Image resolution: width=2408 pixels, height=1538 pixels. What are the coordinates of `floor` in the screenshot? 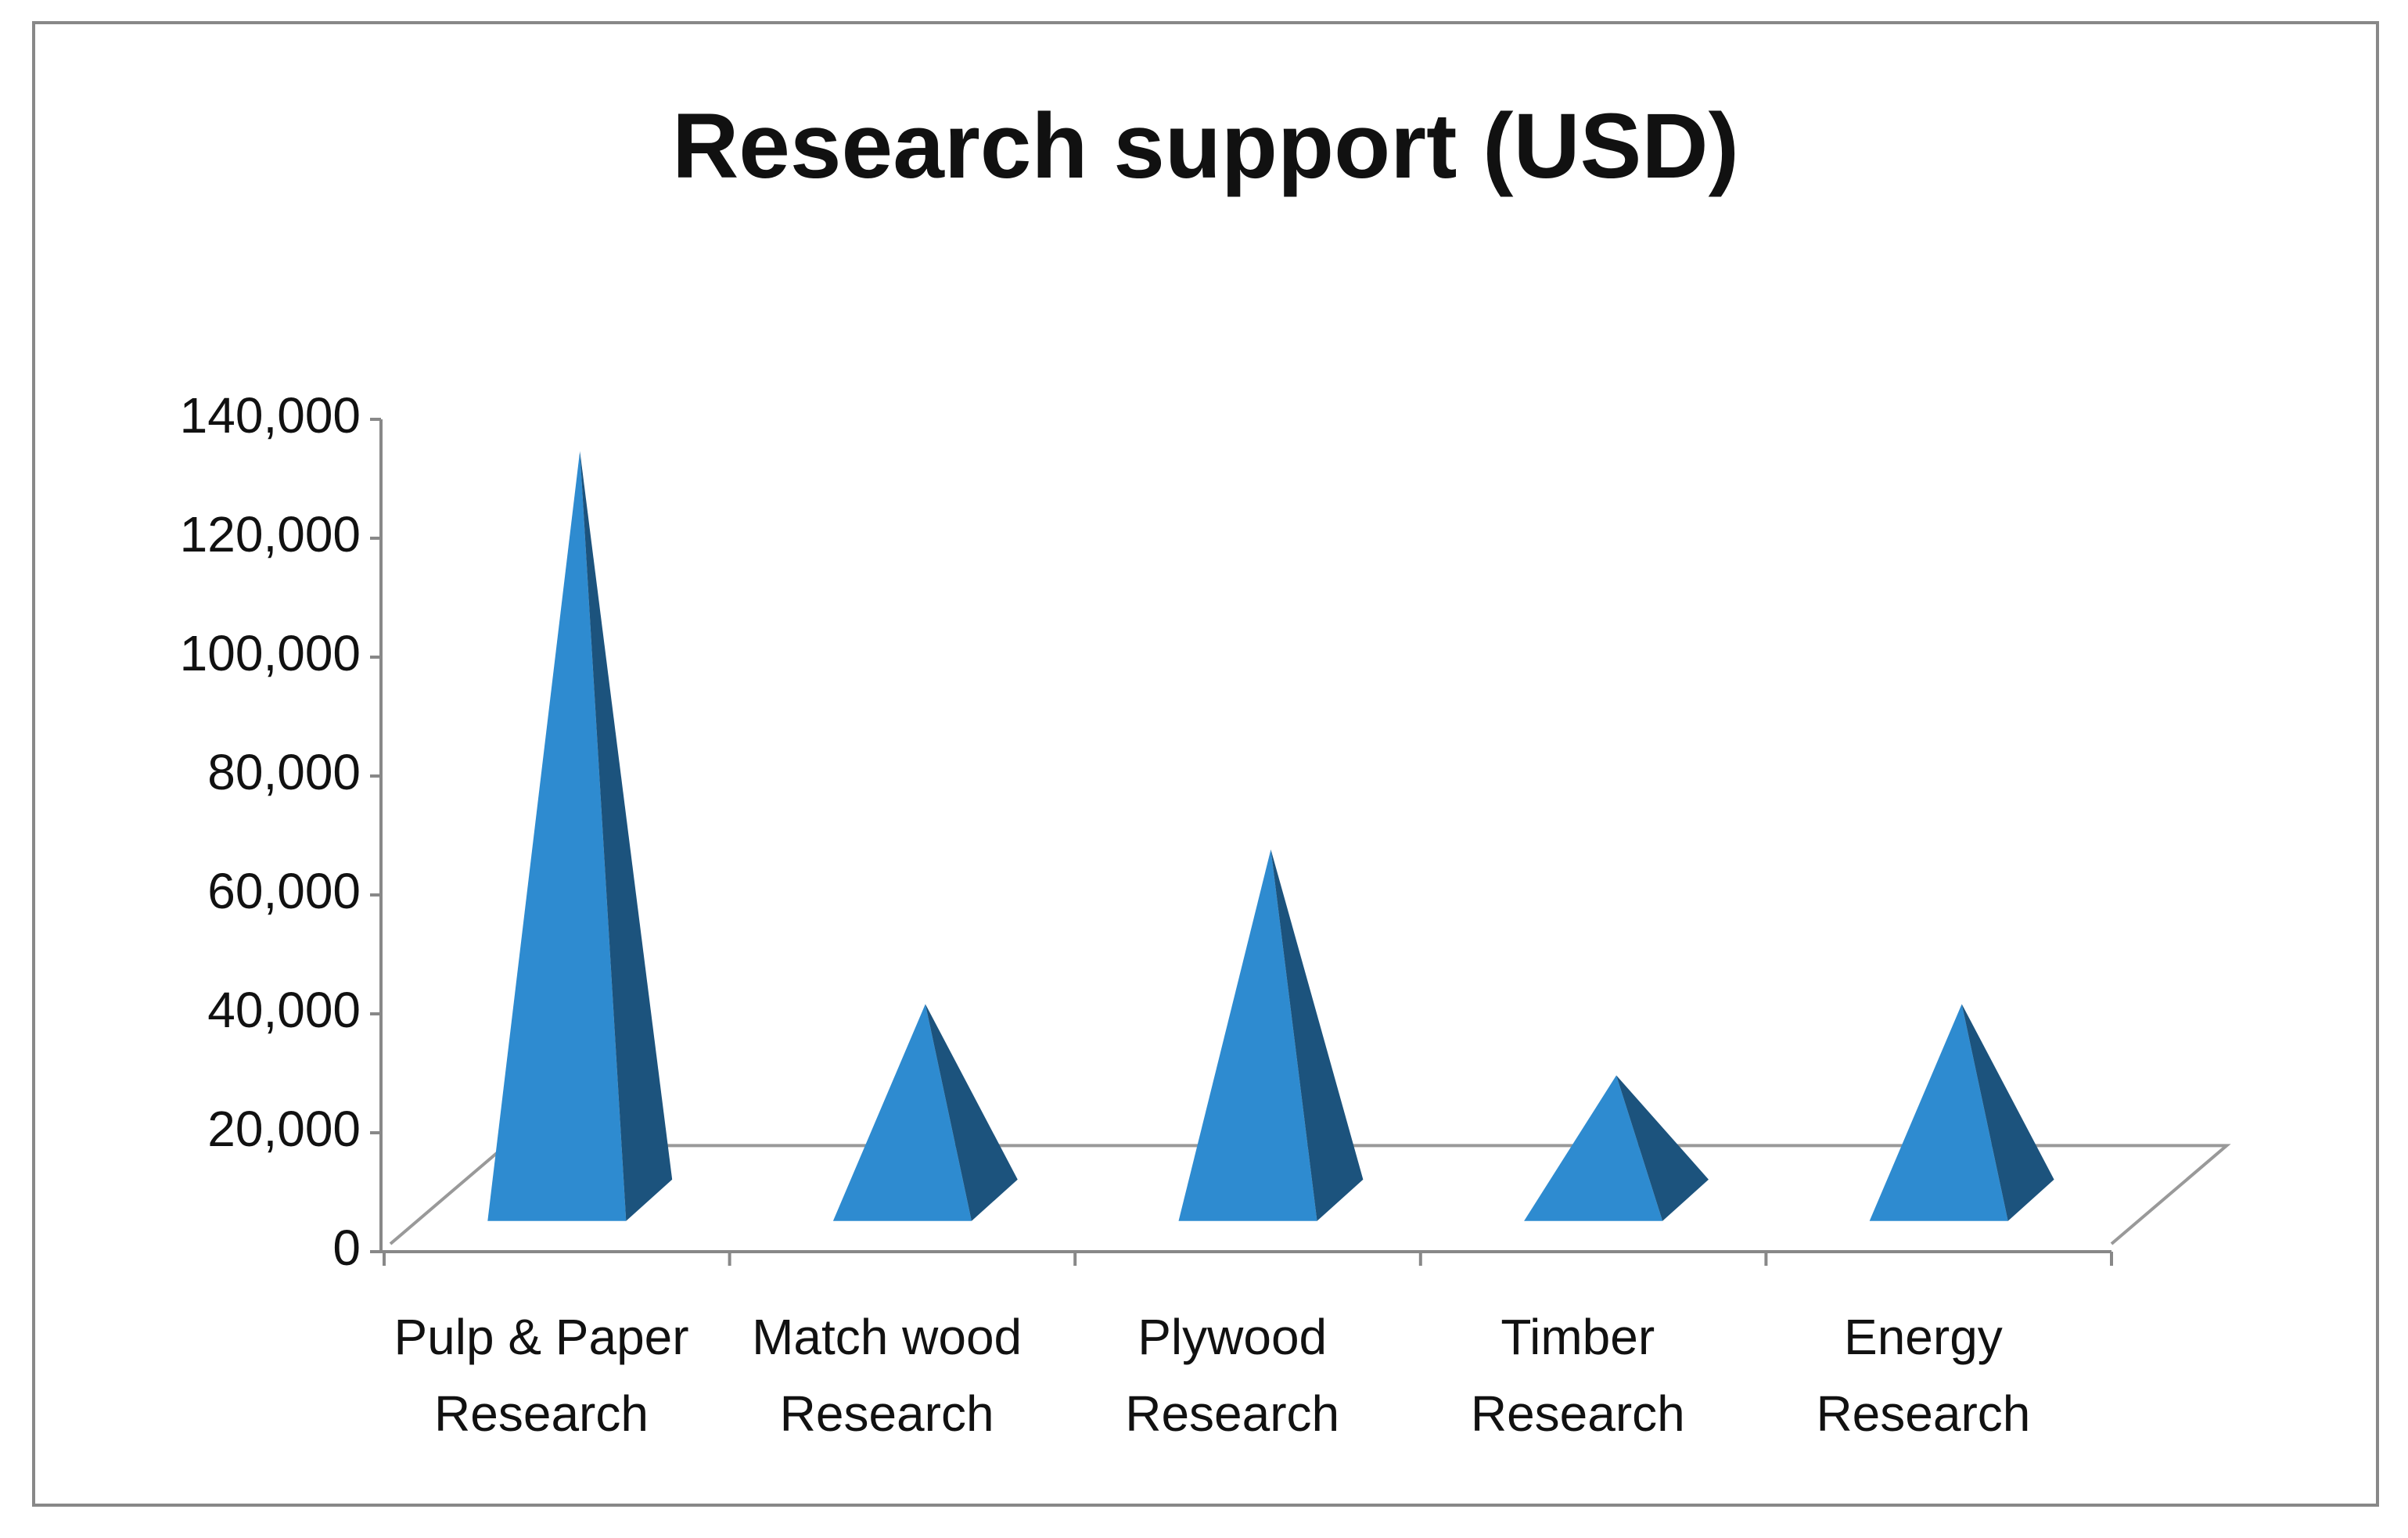 It's located at (1310, 1194).